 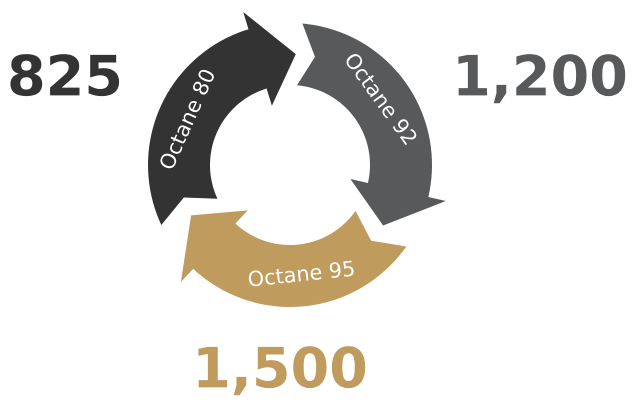 I want to click on category-label: Octane 95, so click(x=301, y=273).